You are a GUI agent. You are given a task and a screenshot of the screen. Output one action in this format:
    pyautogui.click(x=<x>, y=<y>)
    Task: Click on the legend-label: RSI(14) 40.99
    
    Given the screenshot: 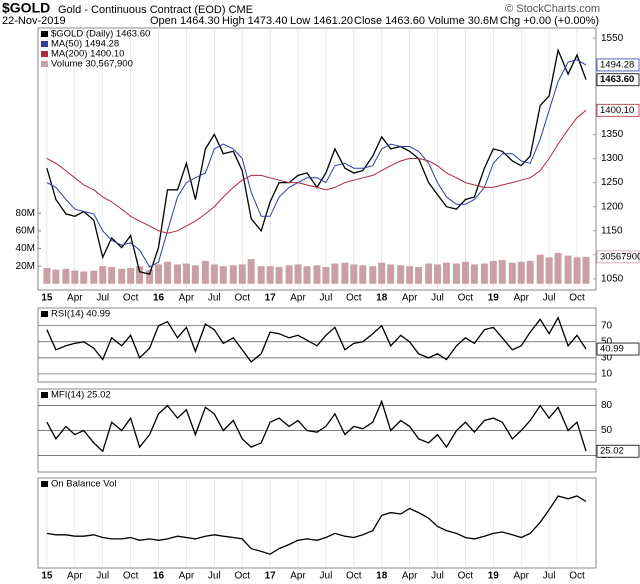 What is the action you would take?
    pyautogui.click(x=80, y=314)
    